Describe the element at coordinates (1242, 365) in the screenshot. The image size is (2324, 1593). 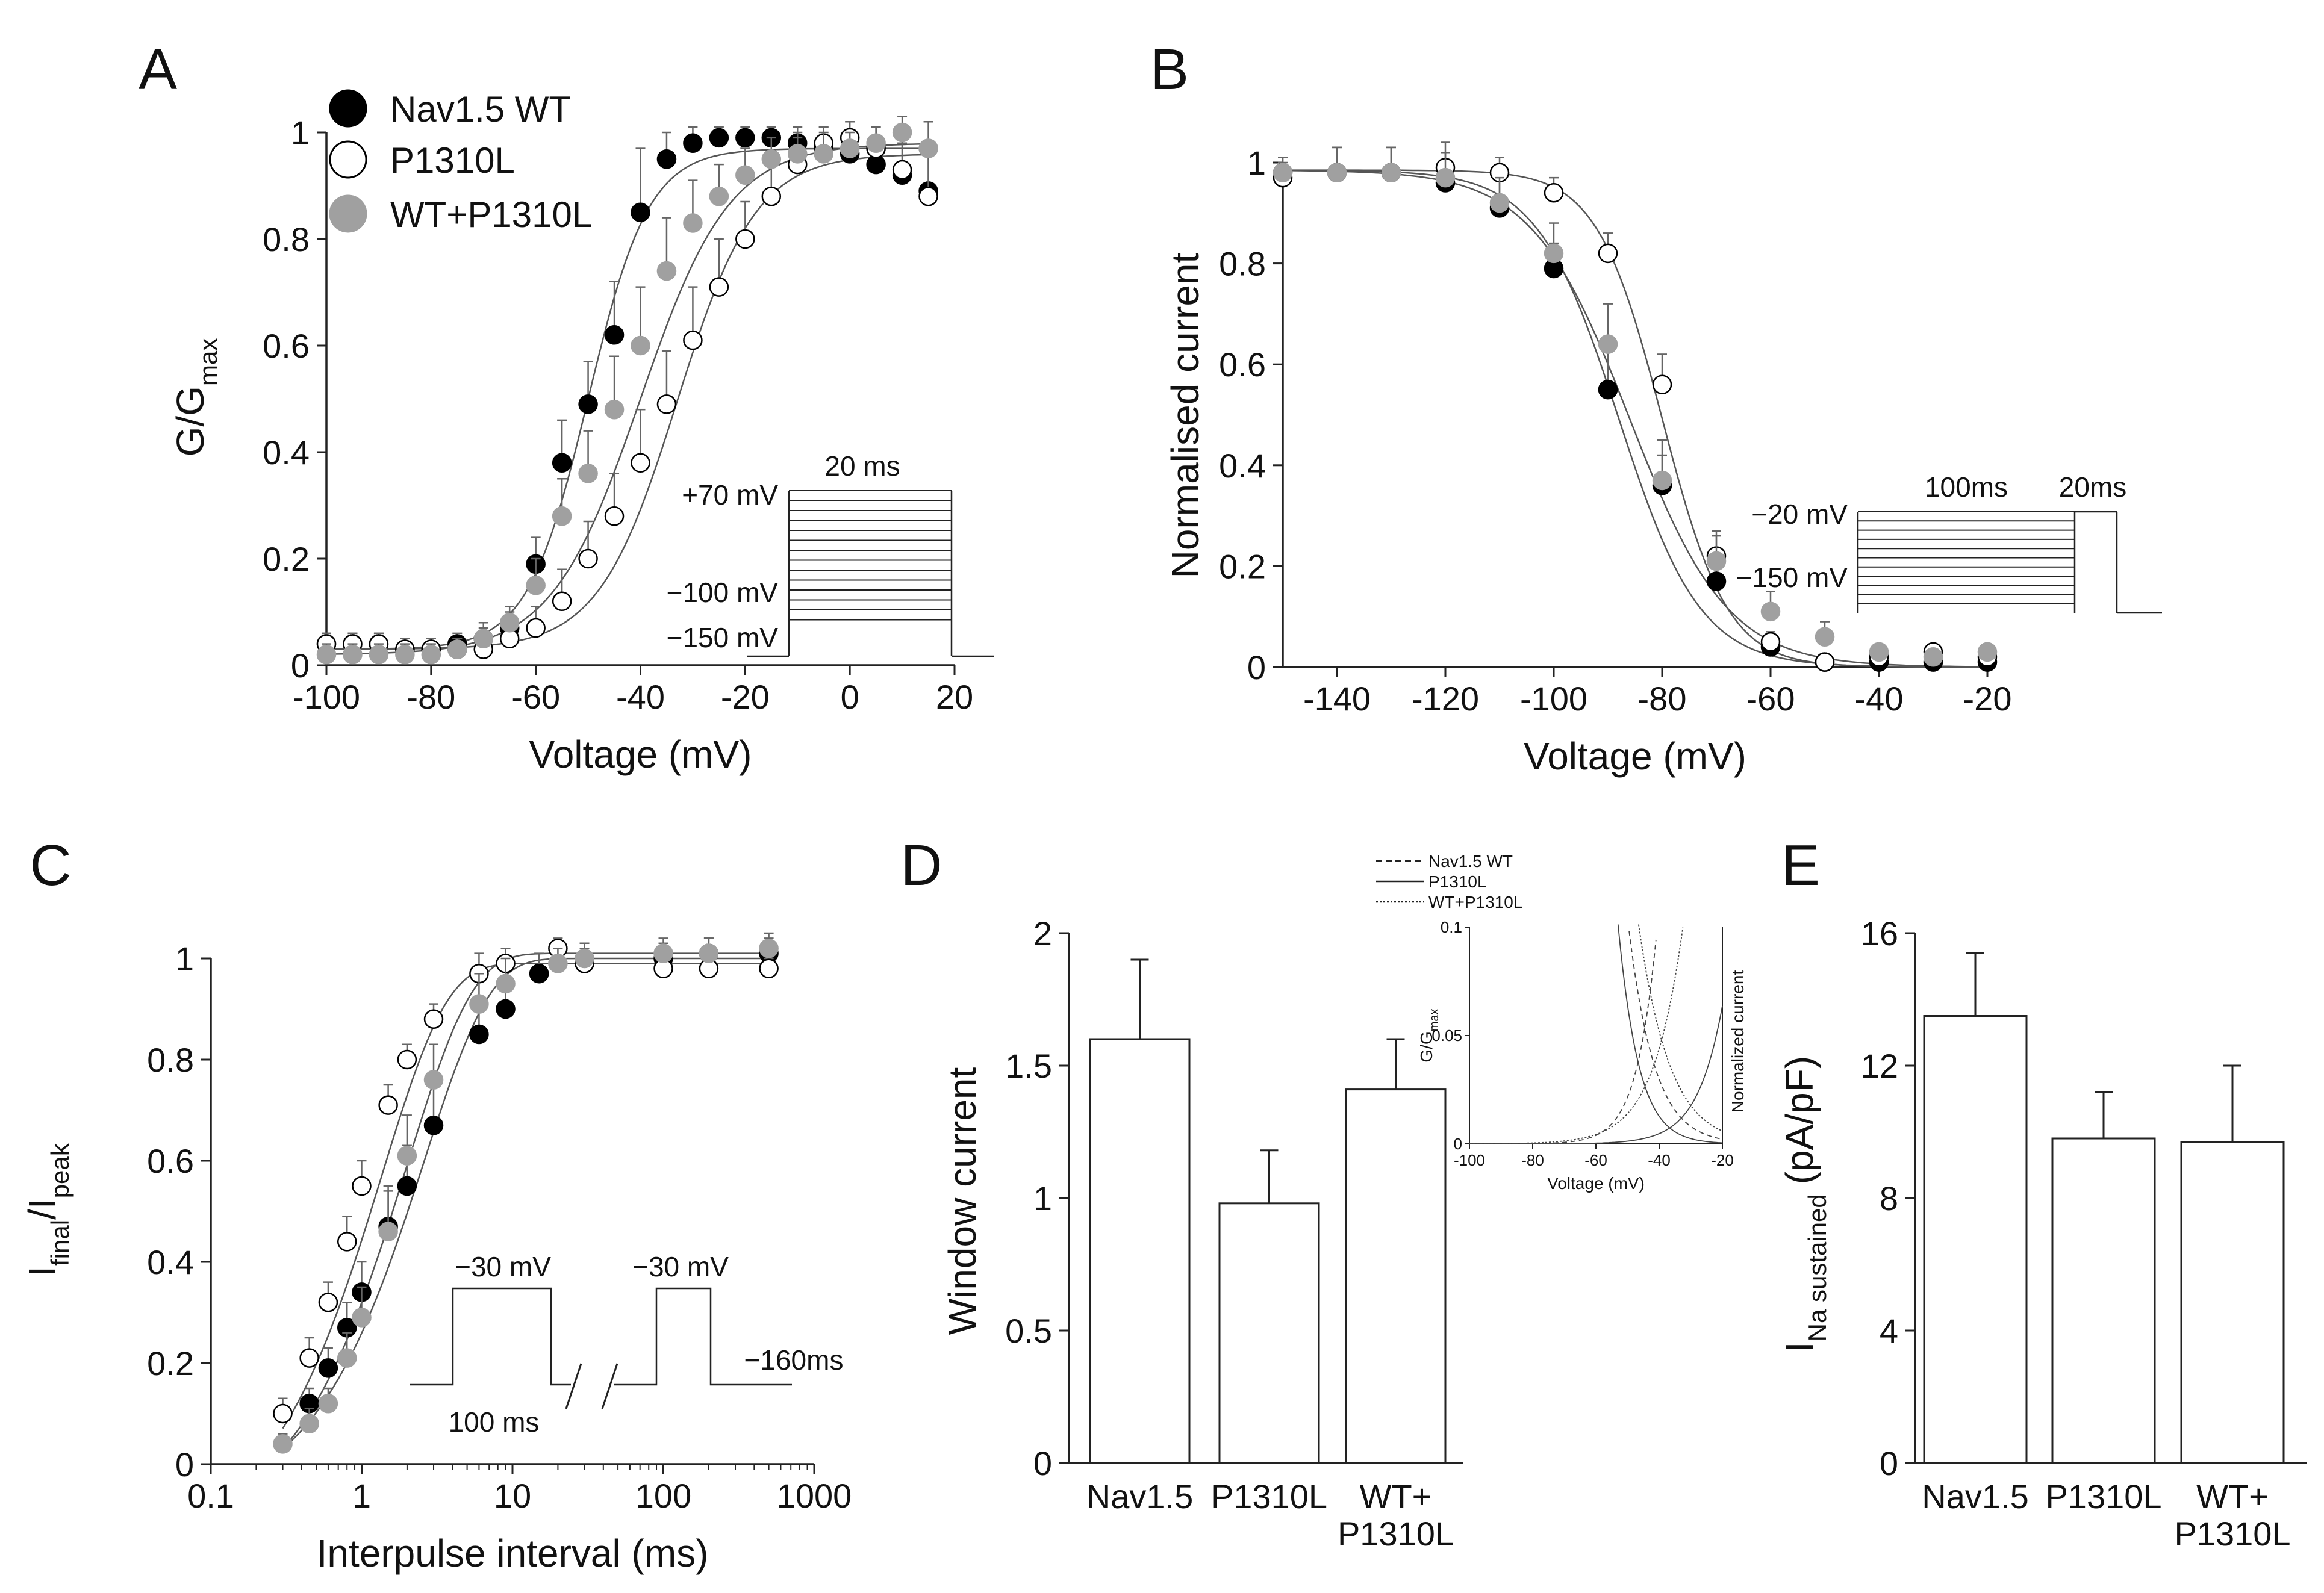
I see `b-y-tick-label: 0.6` at that location.